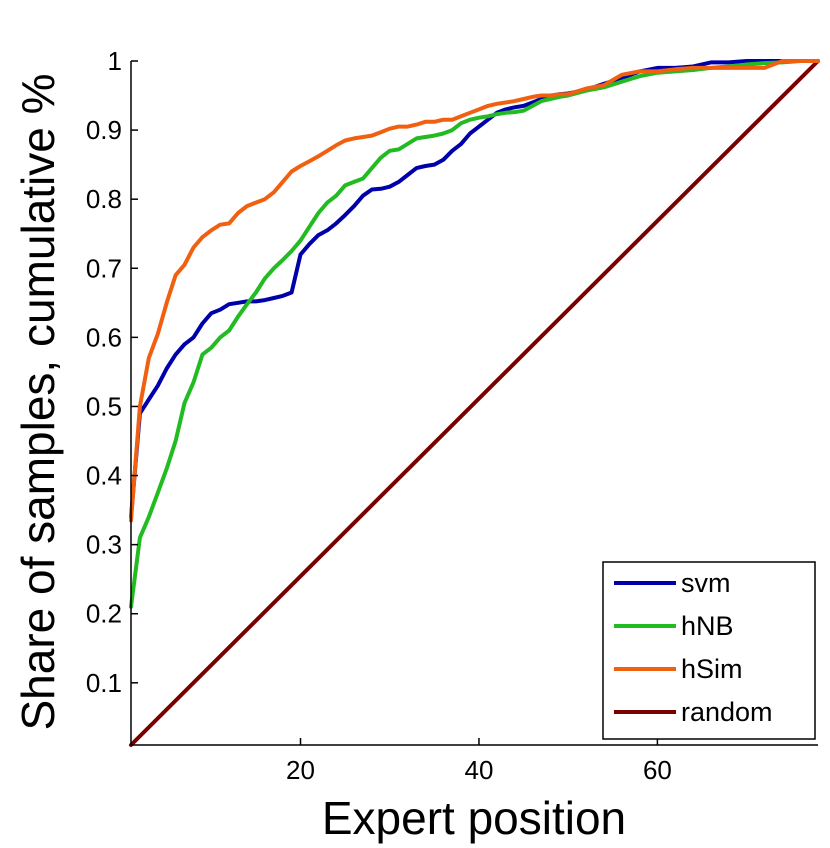 Image resolution: width=830 pixels, height=848 pixels. What do you see at coordinates (693, 647) in the screenshot?
I see `legend-items: svm hNB hSim random` at bounding box center [693, 647].